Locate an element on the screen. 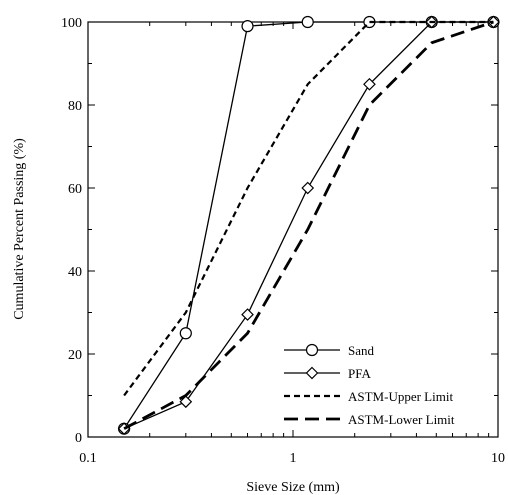 This screenshot has width=508, height=495. y-axis-title: Cumulative Percent Passing (%) is located at coordinates (19, 229).